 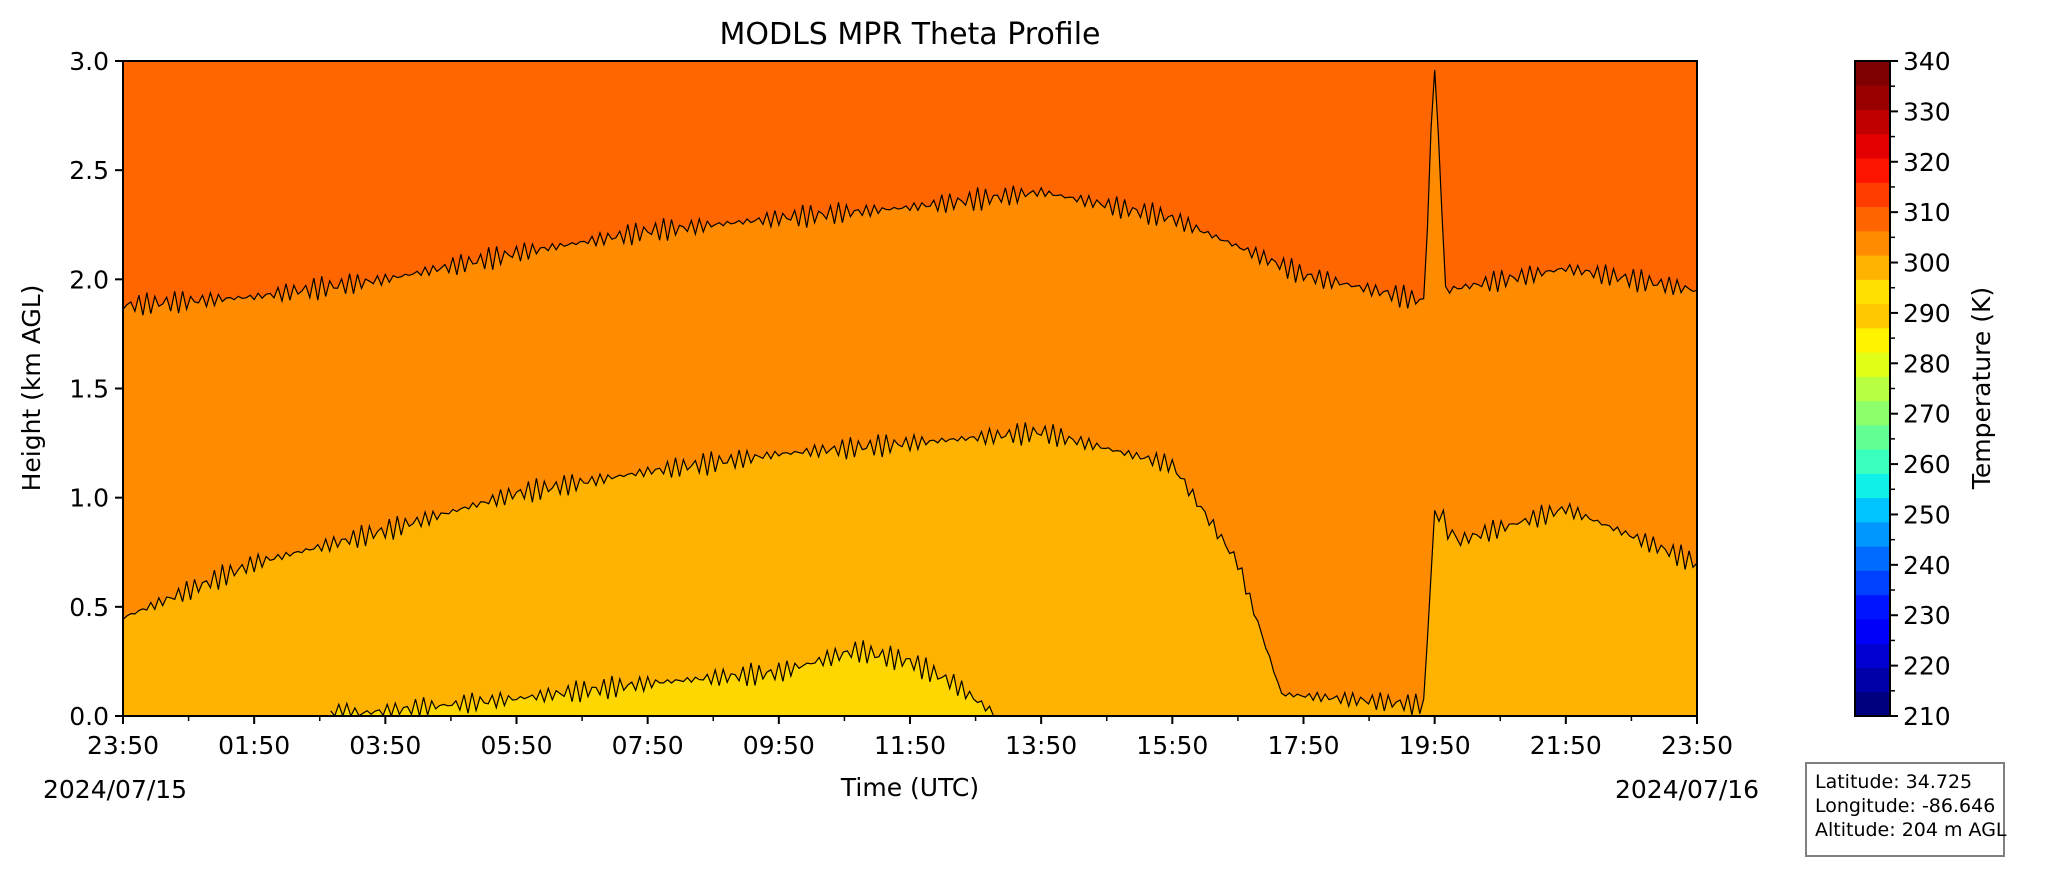 I want to click on colorbar-tick-label: 290, so click(x=1927, y=313).